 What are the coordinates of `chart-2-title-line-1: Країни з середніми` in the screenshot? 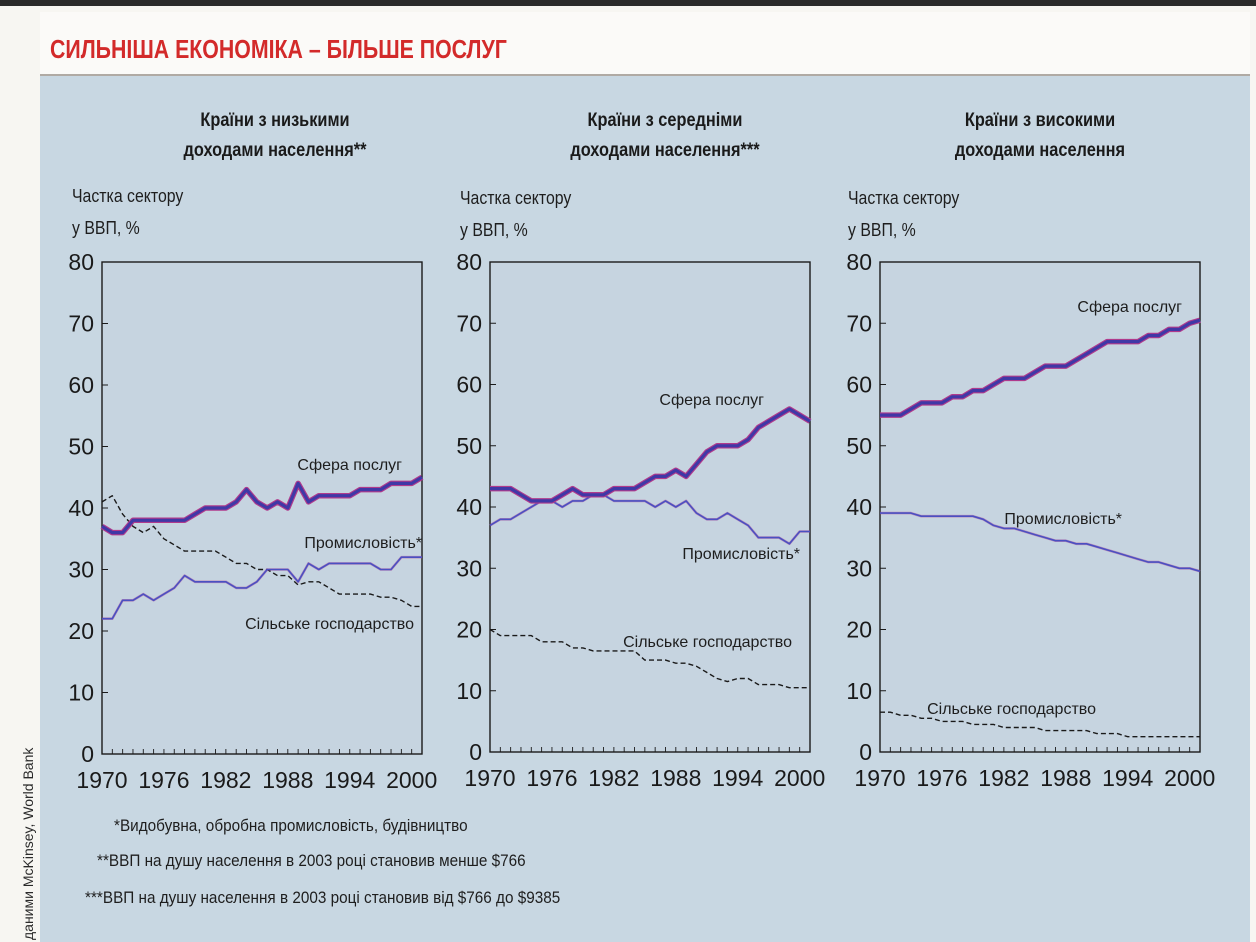 It's located at (665, 120).